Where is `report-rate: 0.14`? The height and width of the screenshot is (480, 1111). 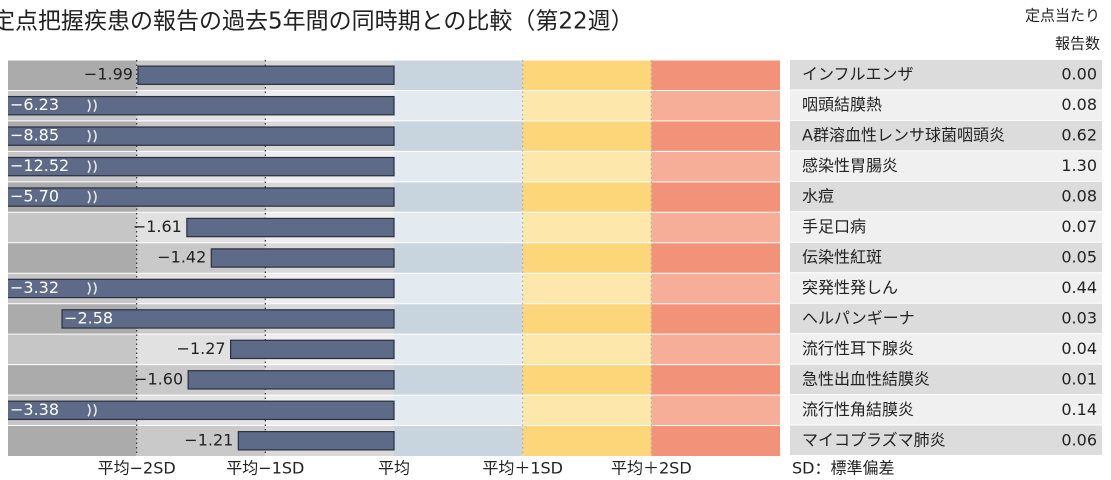
report-rate: 0.14 is located at coordinates (1079, 409).